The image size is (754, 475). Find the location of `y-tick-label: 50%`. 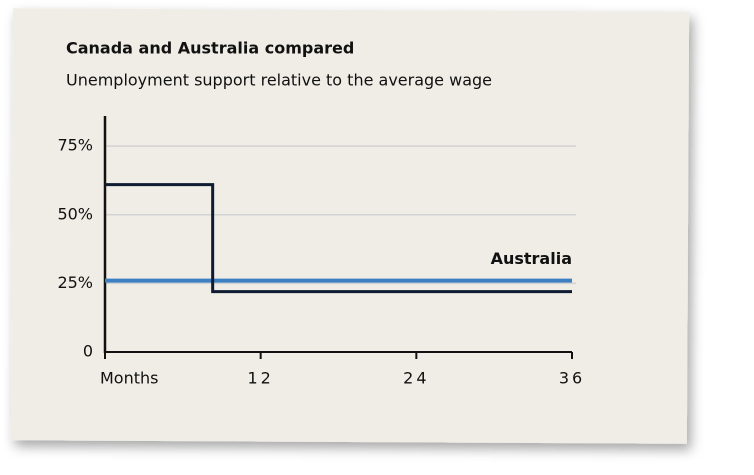

y-tick-label: 50% is located at coordinates (75, 213).